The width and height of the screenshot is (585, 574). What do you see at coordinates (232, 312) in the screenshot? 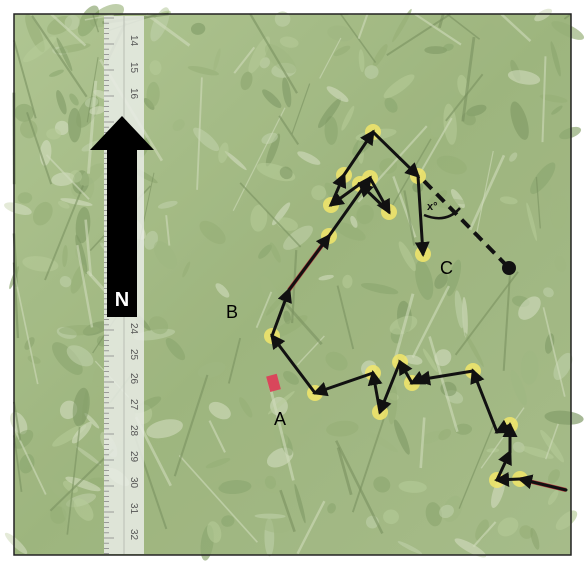
I see `point-label-b: B` at bounding box center [232, 312].